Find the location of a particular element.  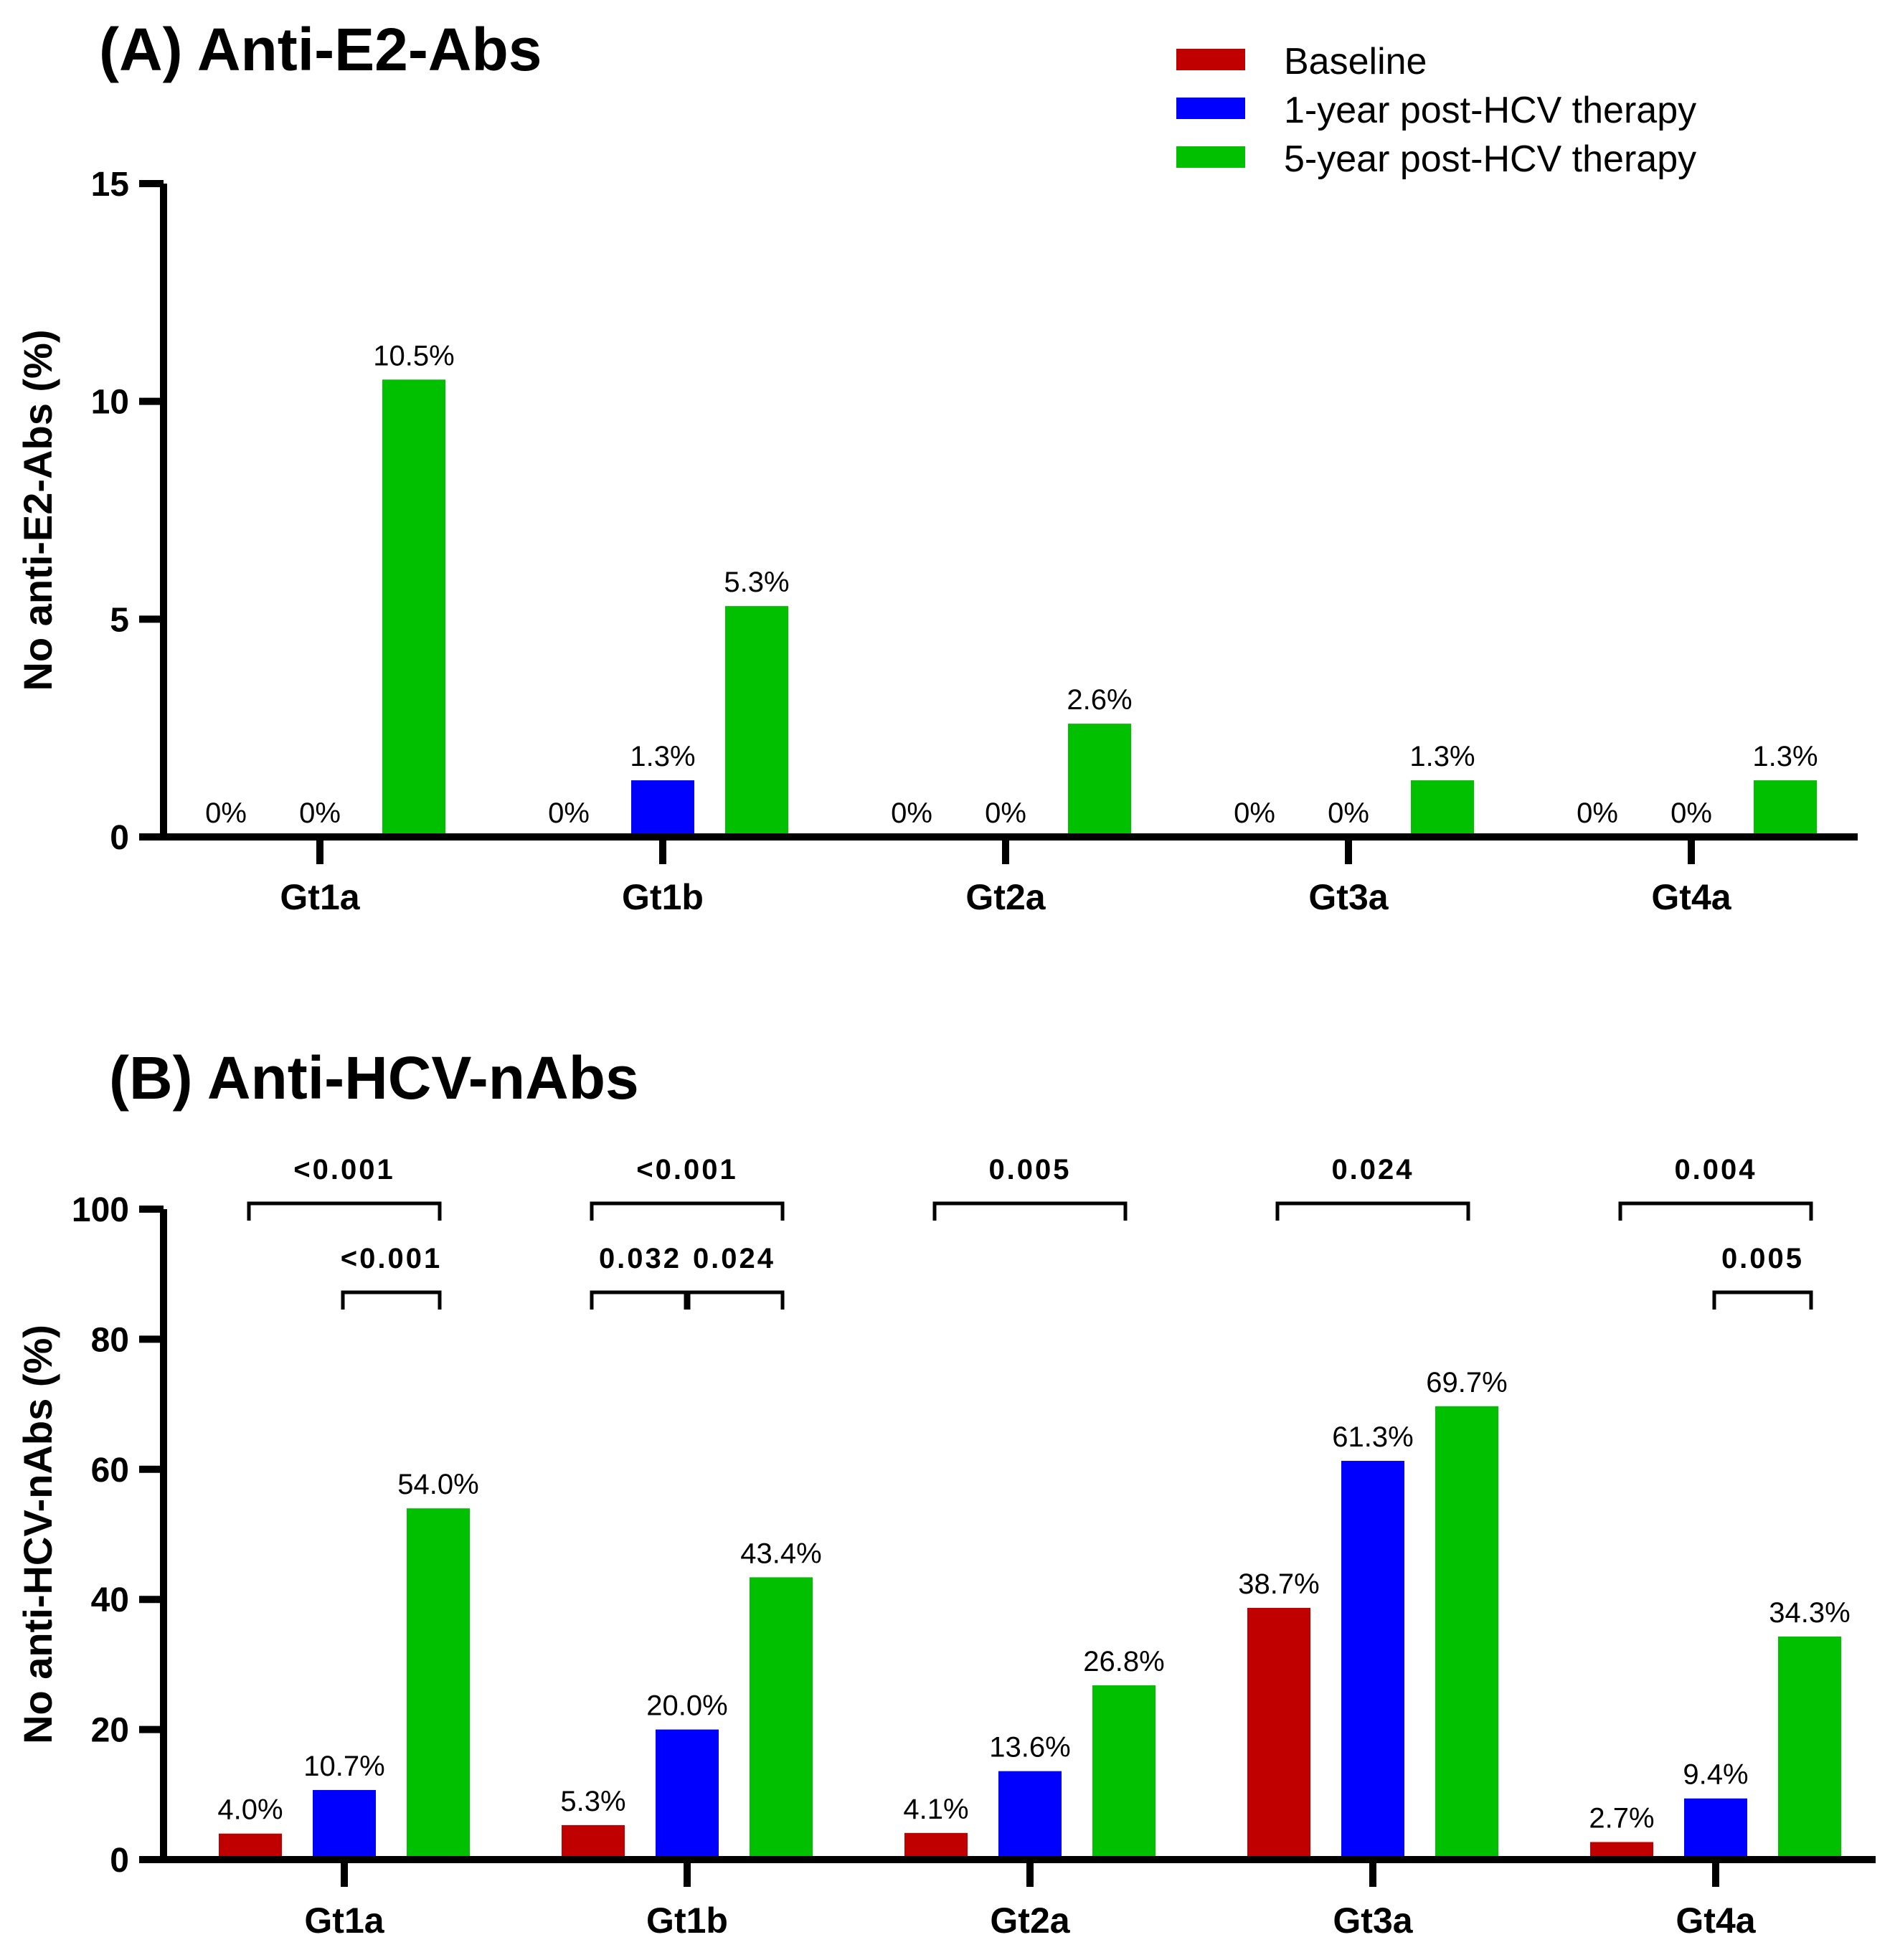

y-tick-label-b-100: 100 is located at coordinates (101, 1210).